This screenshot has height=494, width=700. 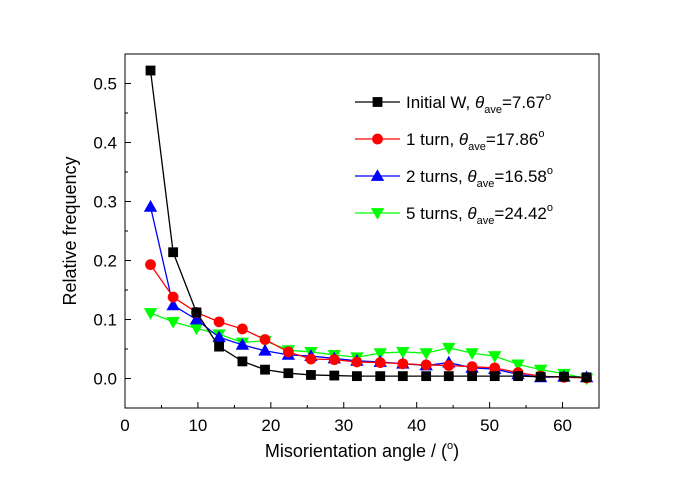 What do you see at coordinates (70, 230) in the screenshot?
I see `y-axis-title: Relative frequency` at bounding box center [70, 230].